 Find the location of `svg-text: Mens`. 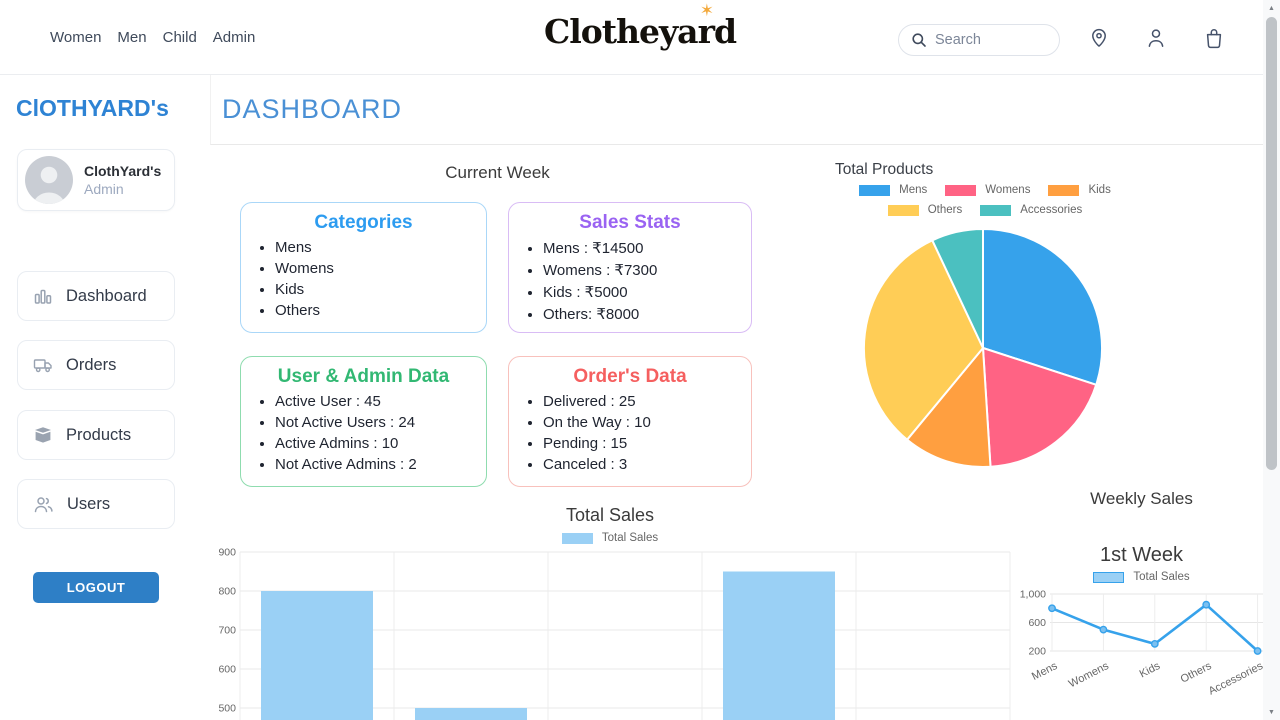

svg-text: Mens is located at coordinates (1045, 671).